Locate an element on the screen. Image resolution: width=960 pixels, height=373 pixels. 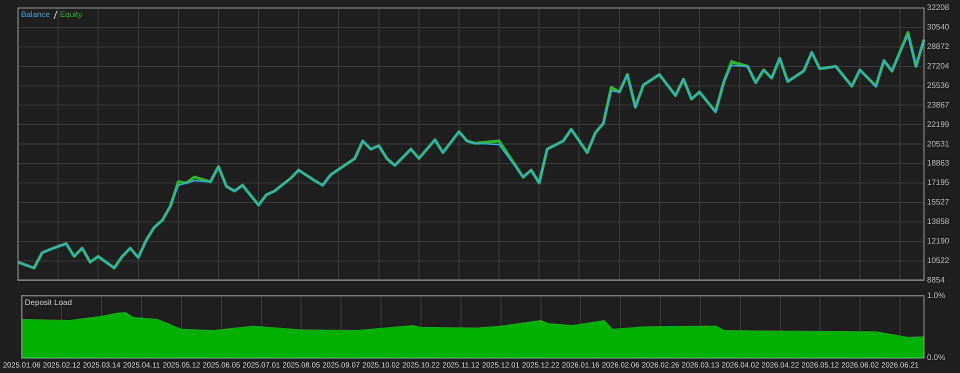
y-tick-label: 0.0% is located at coordinates (936, 357).